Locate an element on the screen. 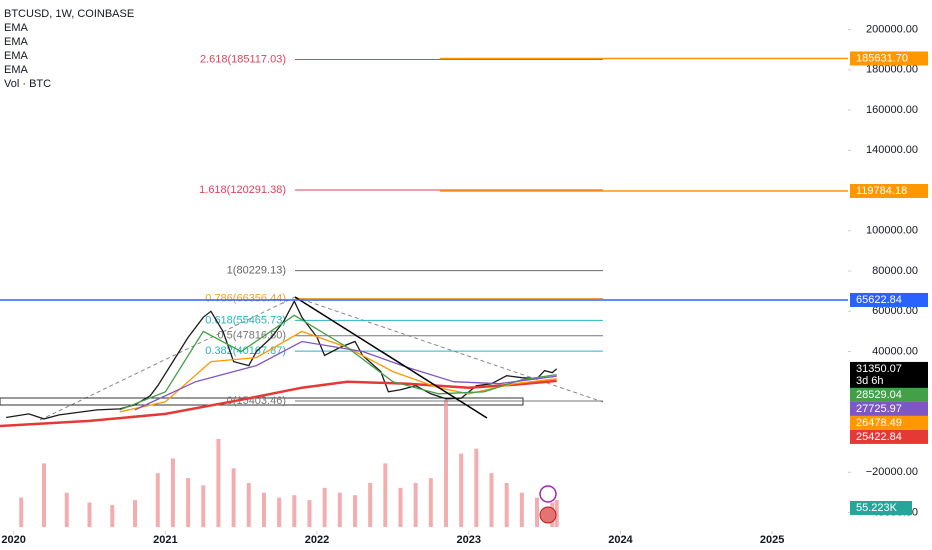 This screenshot has width=932, height=550. price-label: 27725.97 is located at coordinates (879, 409).